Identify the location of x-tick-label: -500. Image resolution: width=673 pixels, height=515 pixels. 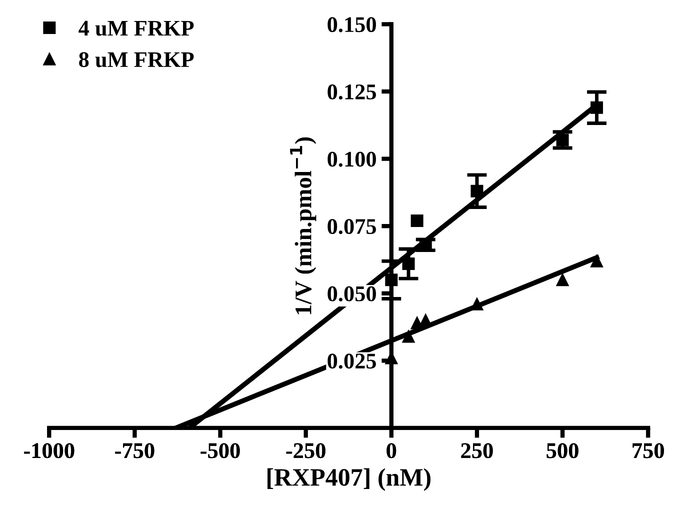
(220, 450).